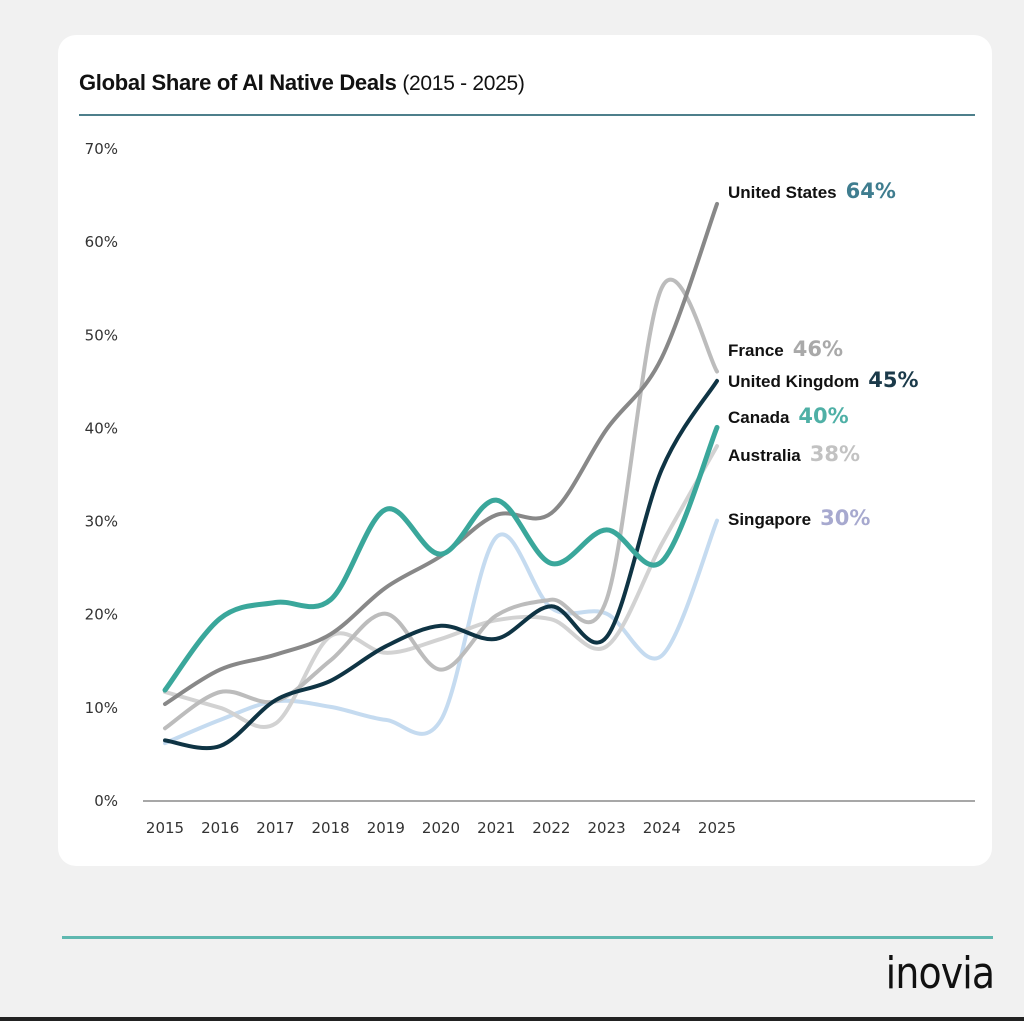  I want to click on series-end-value: 40%, so click(823, 416).